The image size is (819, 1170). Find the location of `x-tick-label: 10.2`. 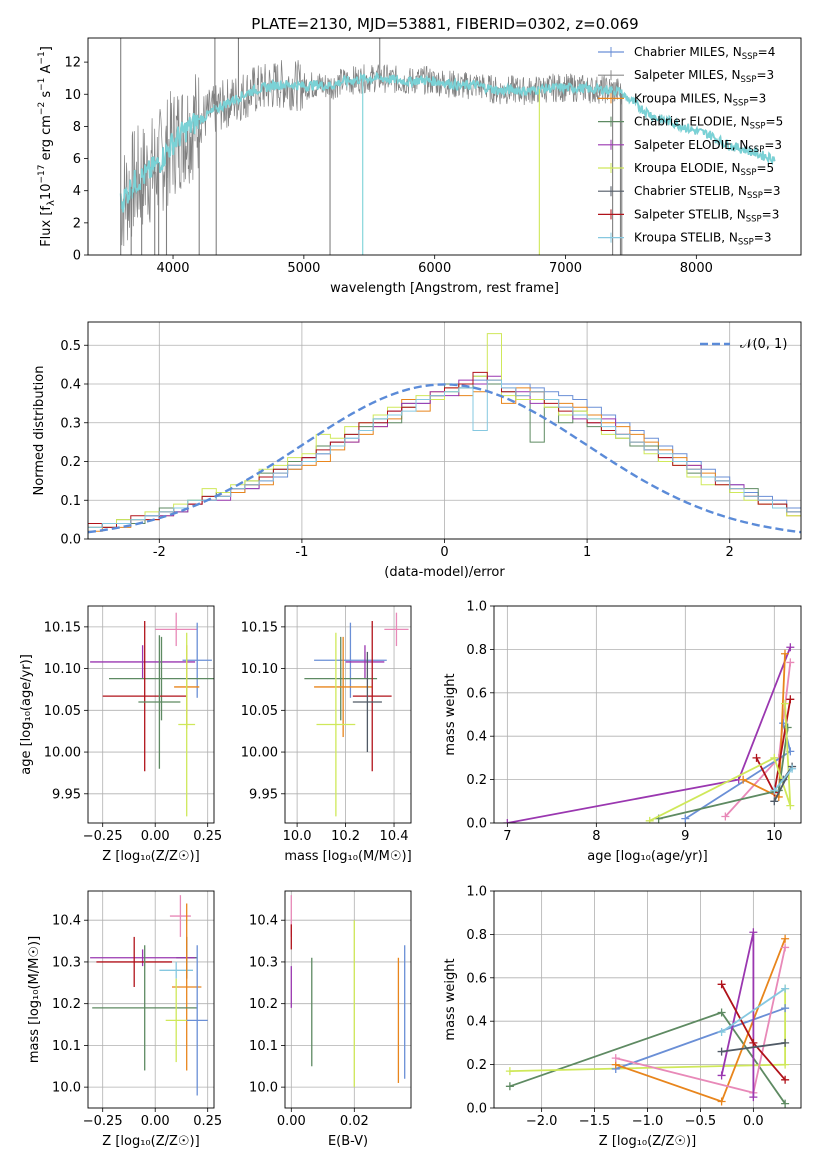

x-tick-label: 10.2 is located at coordinates (345, 836).